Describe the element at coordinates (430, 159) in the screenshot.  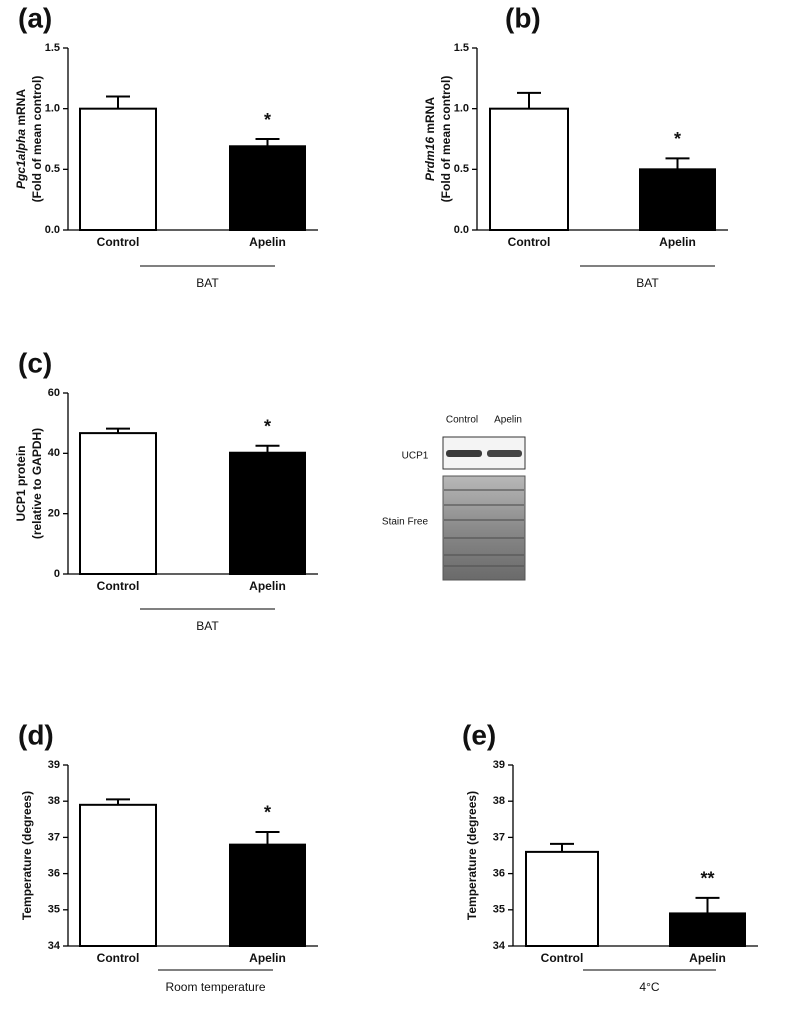
I see `y-axis-label-gene: Prdm16` at that location.